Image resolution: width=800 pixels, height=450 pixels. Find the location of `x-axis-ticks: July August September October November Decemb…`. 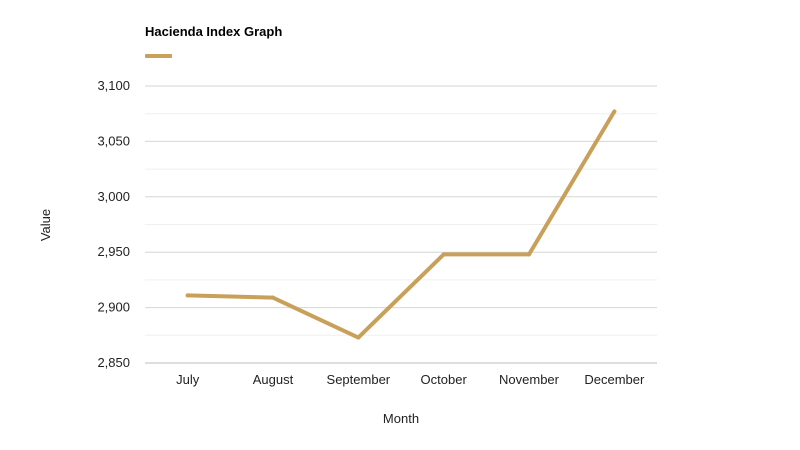

x-axis-ticks: July August September October November Decemb… is located at coordinates (410, 379).